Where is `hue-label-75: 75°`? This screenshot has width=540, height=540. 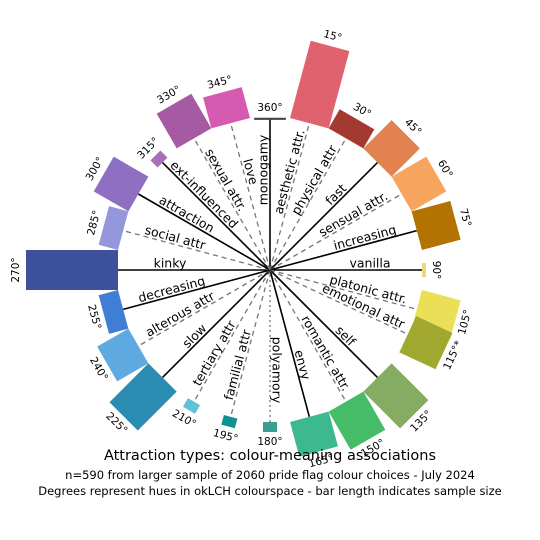 hue-label-75: 75° is located at coordinates (465, 217).